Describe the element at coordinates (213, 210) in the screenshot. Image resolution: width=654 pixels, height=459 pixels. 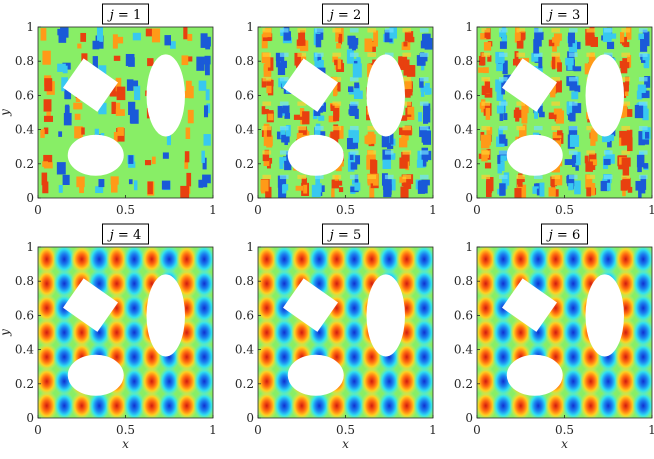
I see `x-tick-label: 1` at that location.